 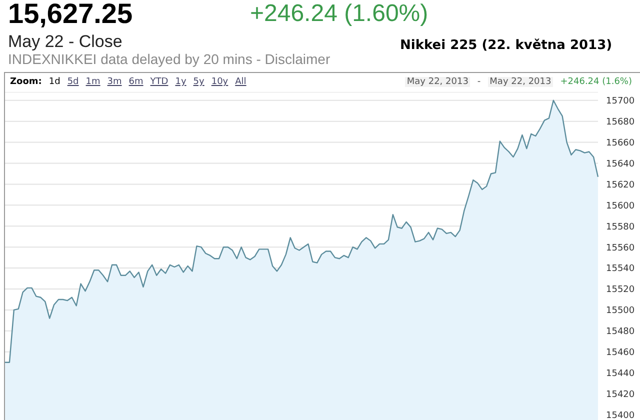 I want to click on text: 1m, so click(x=93, y=82).